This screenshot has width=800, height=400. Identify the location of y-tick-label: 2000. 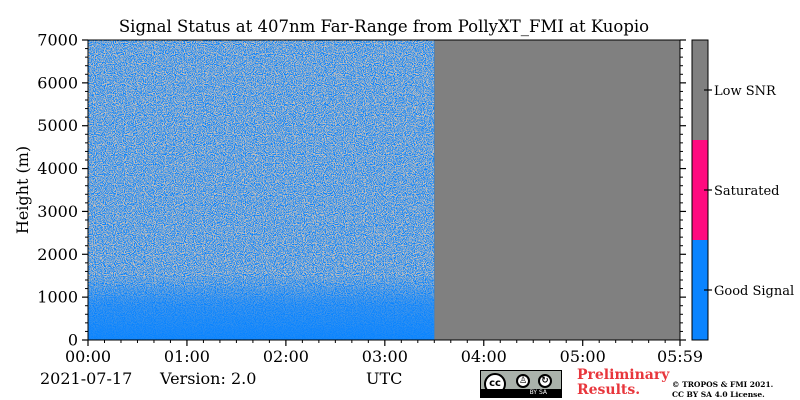
(57, 254).